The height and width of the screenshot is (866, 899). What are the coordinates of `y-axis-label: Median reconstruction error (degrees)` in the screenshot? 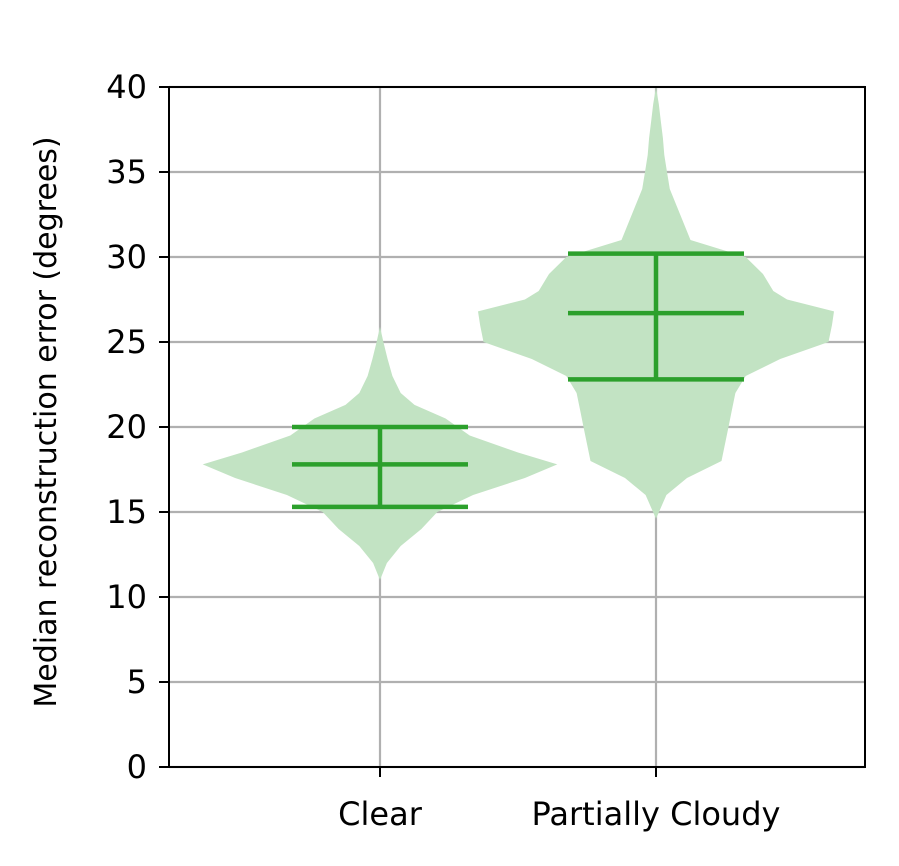 It's located at (46, 421).